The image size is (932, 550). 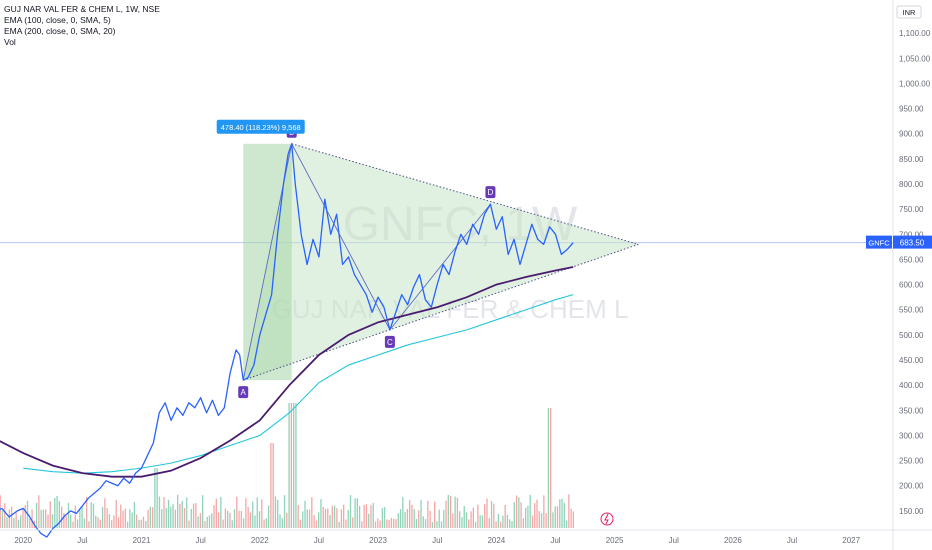 I want to click on upper-trendline, so click(x=465, y=194).